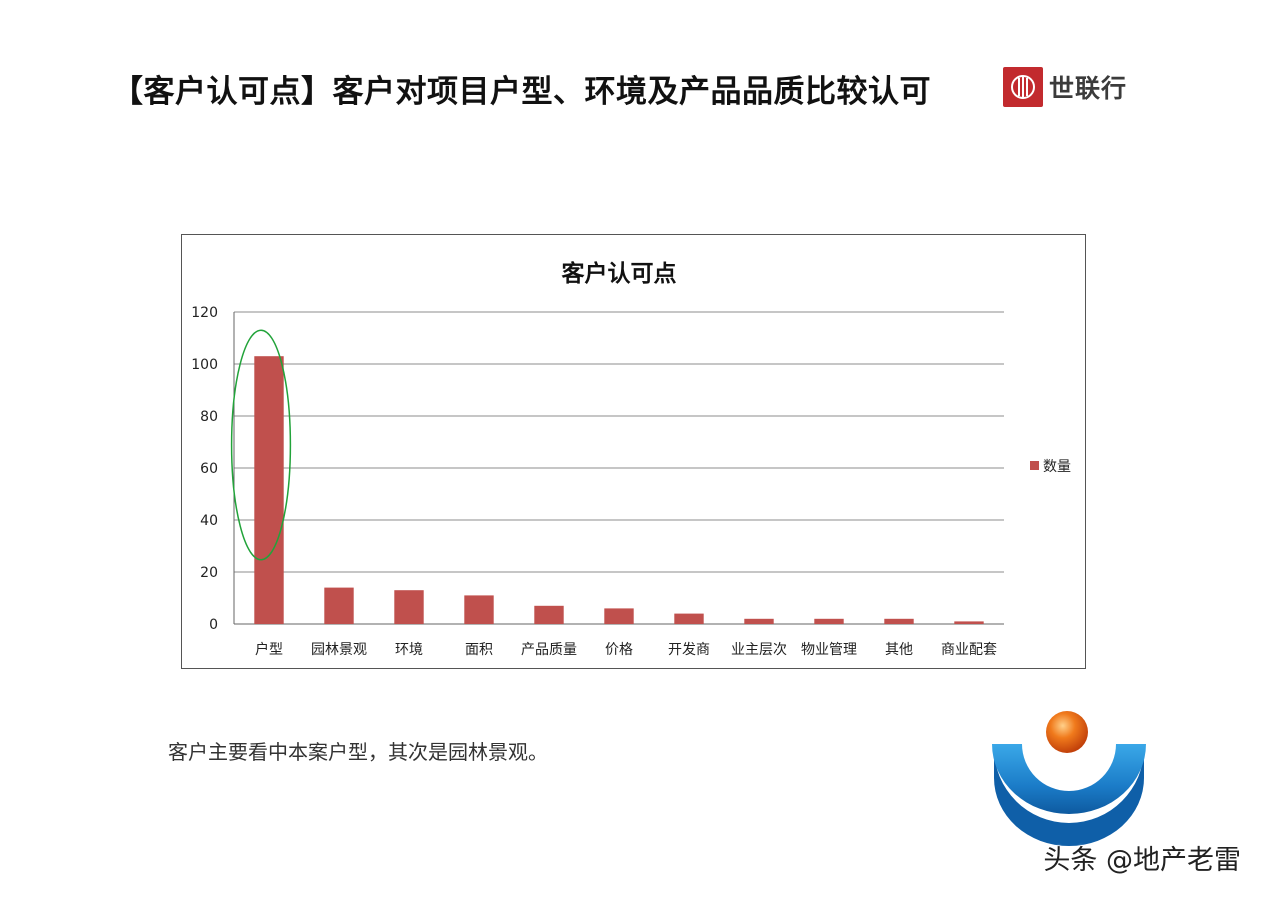 The width and height of the screenshot is (1269, 897). Describe the element at coordinates (759, 650) in the screenshot. I see `x-tick-label: 业主层次` at that location.